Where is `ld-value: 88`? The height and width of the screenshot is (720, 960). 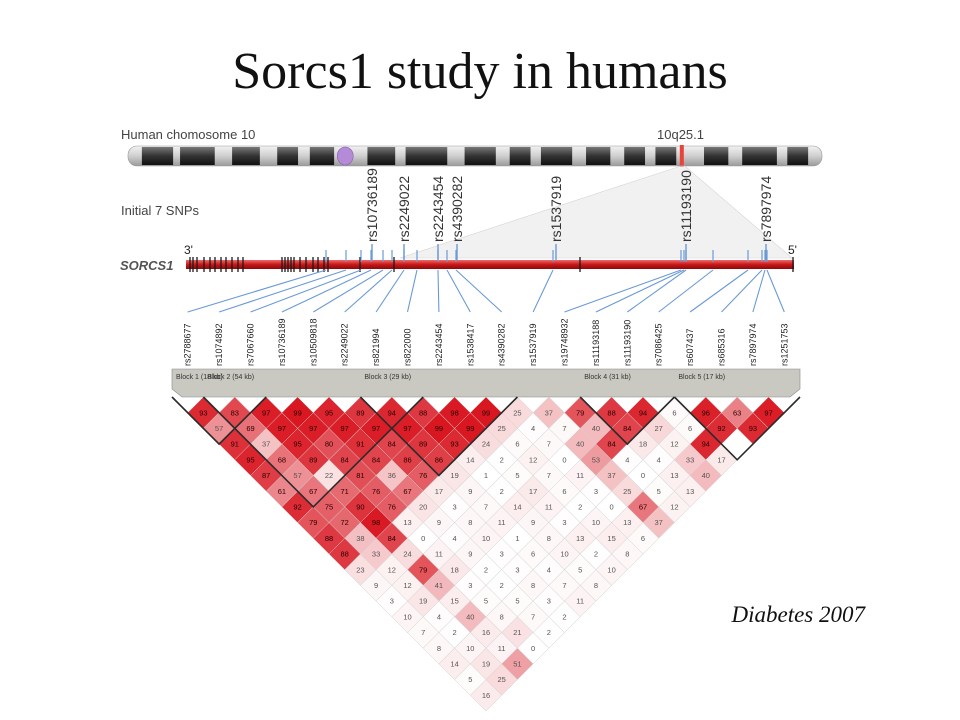
ld-value: 88 is located at coordinates (329, 538).